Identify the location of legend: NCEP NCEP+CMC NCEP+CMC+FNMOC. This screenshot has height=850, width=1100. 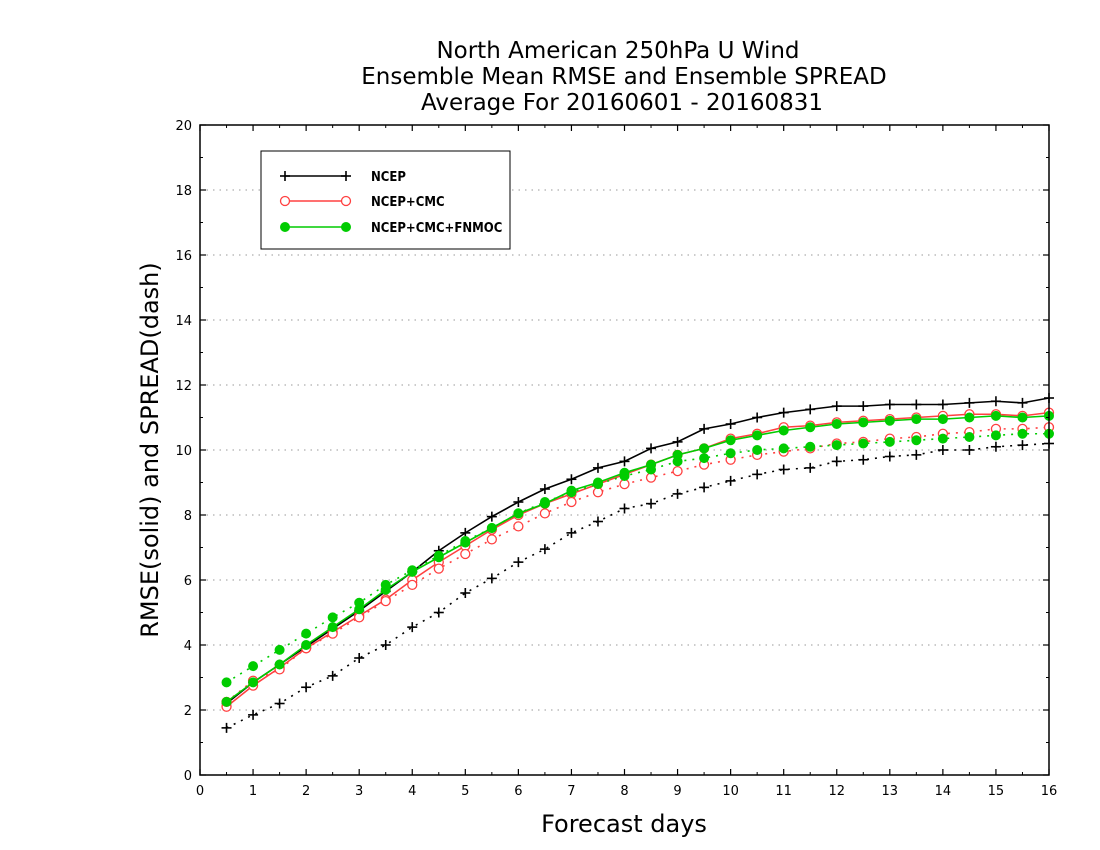
(385, 200).